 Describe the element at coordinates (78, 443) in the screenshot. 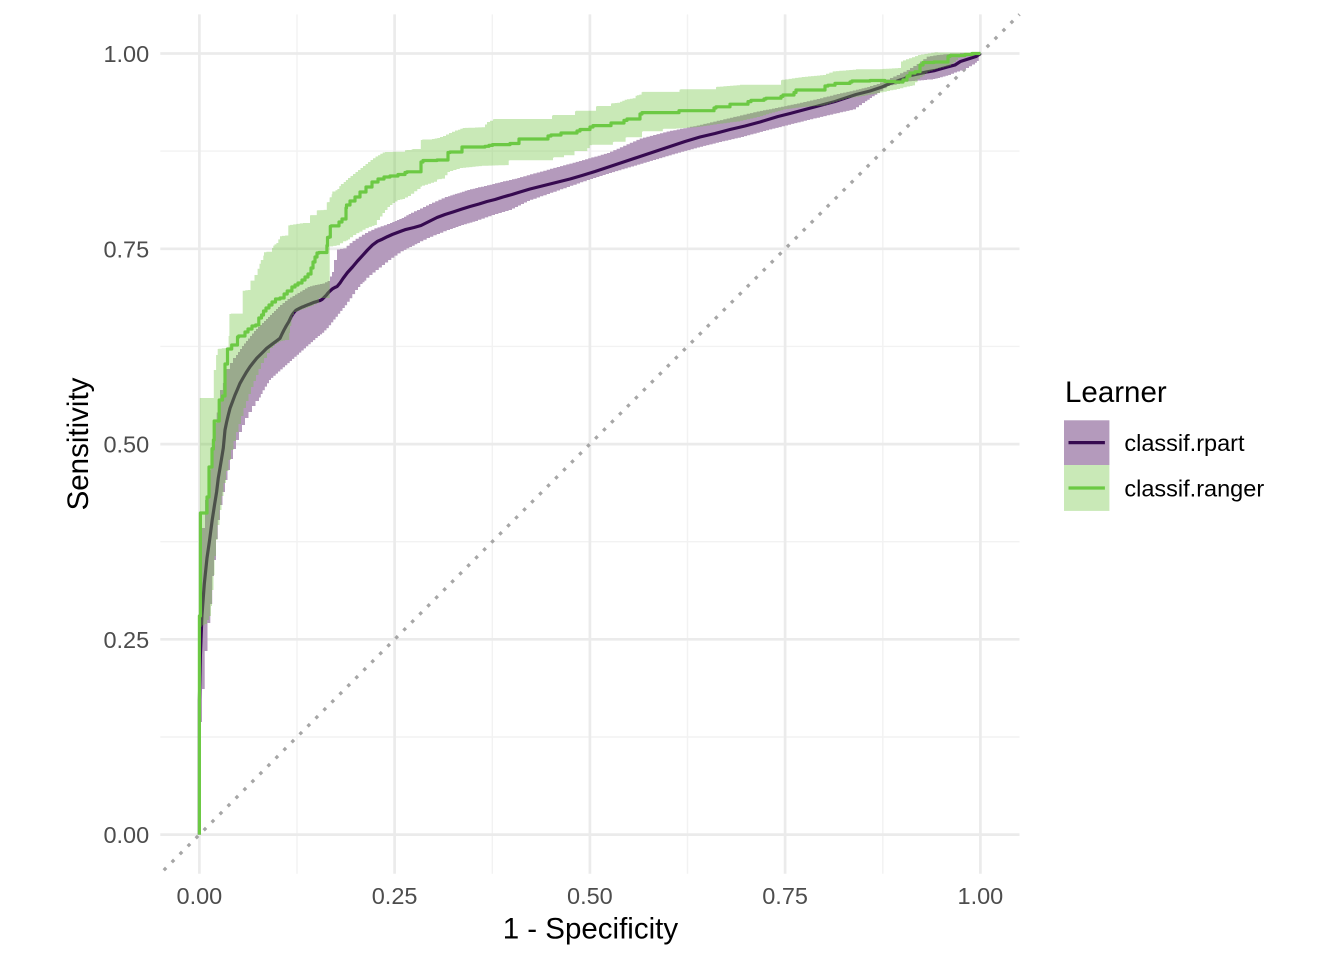

I see `svg-text: Sensitivity` at that location.